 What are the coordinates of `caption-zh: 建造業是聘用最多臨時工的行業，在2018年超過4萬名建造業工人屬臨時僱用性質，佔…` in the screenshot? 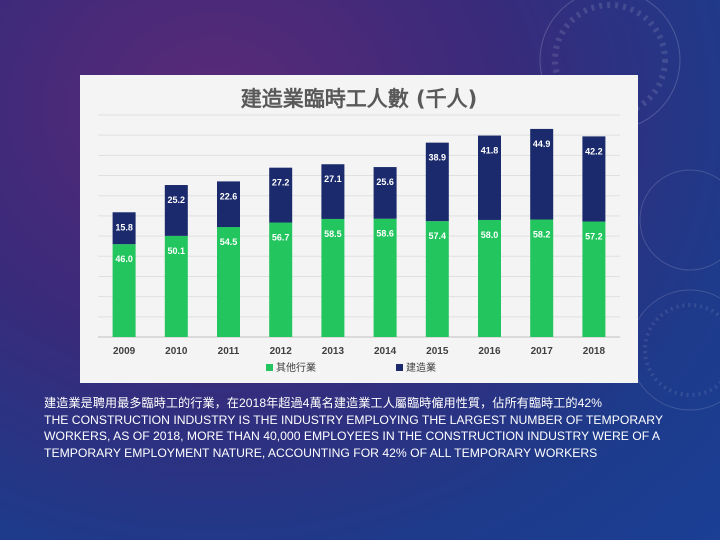 It's located at (323, 403).